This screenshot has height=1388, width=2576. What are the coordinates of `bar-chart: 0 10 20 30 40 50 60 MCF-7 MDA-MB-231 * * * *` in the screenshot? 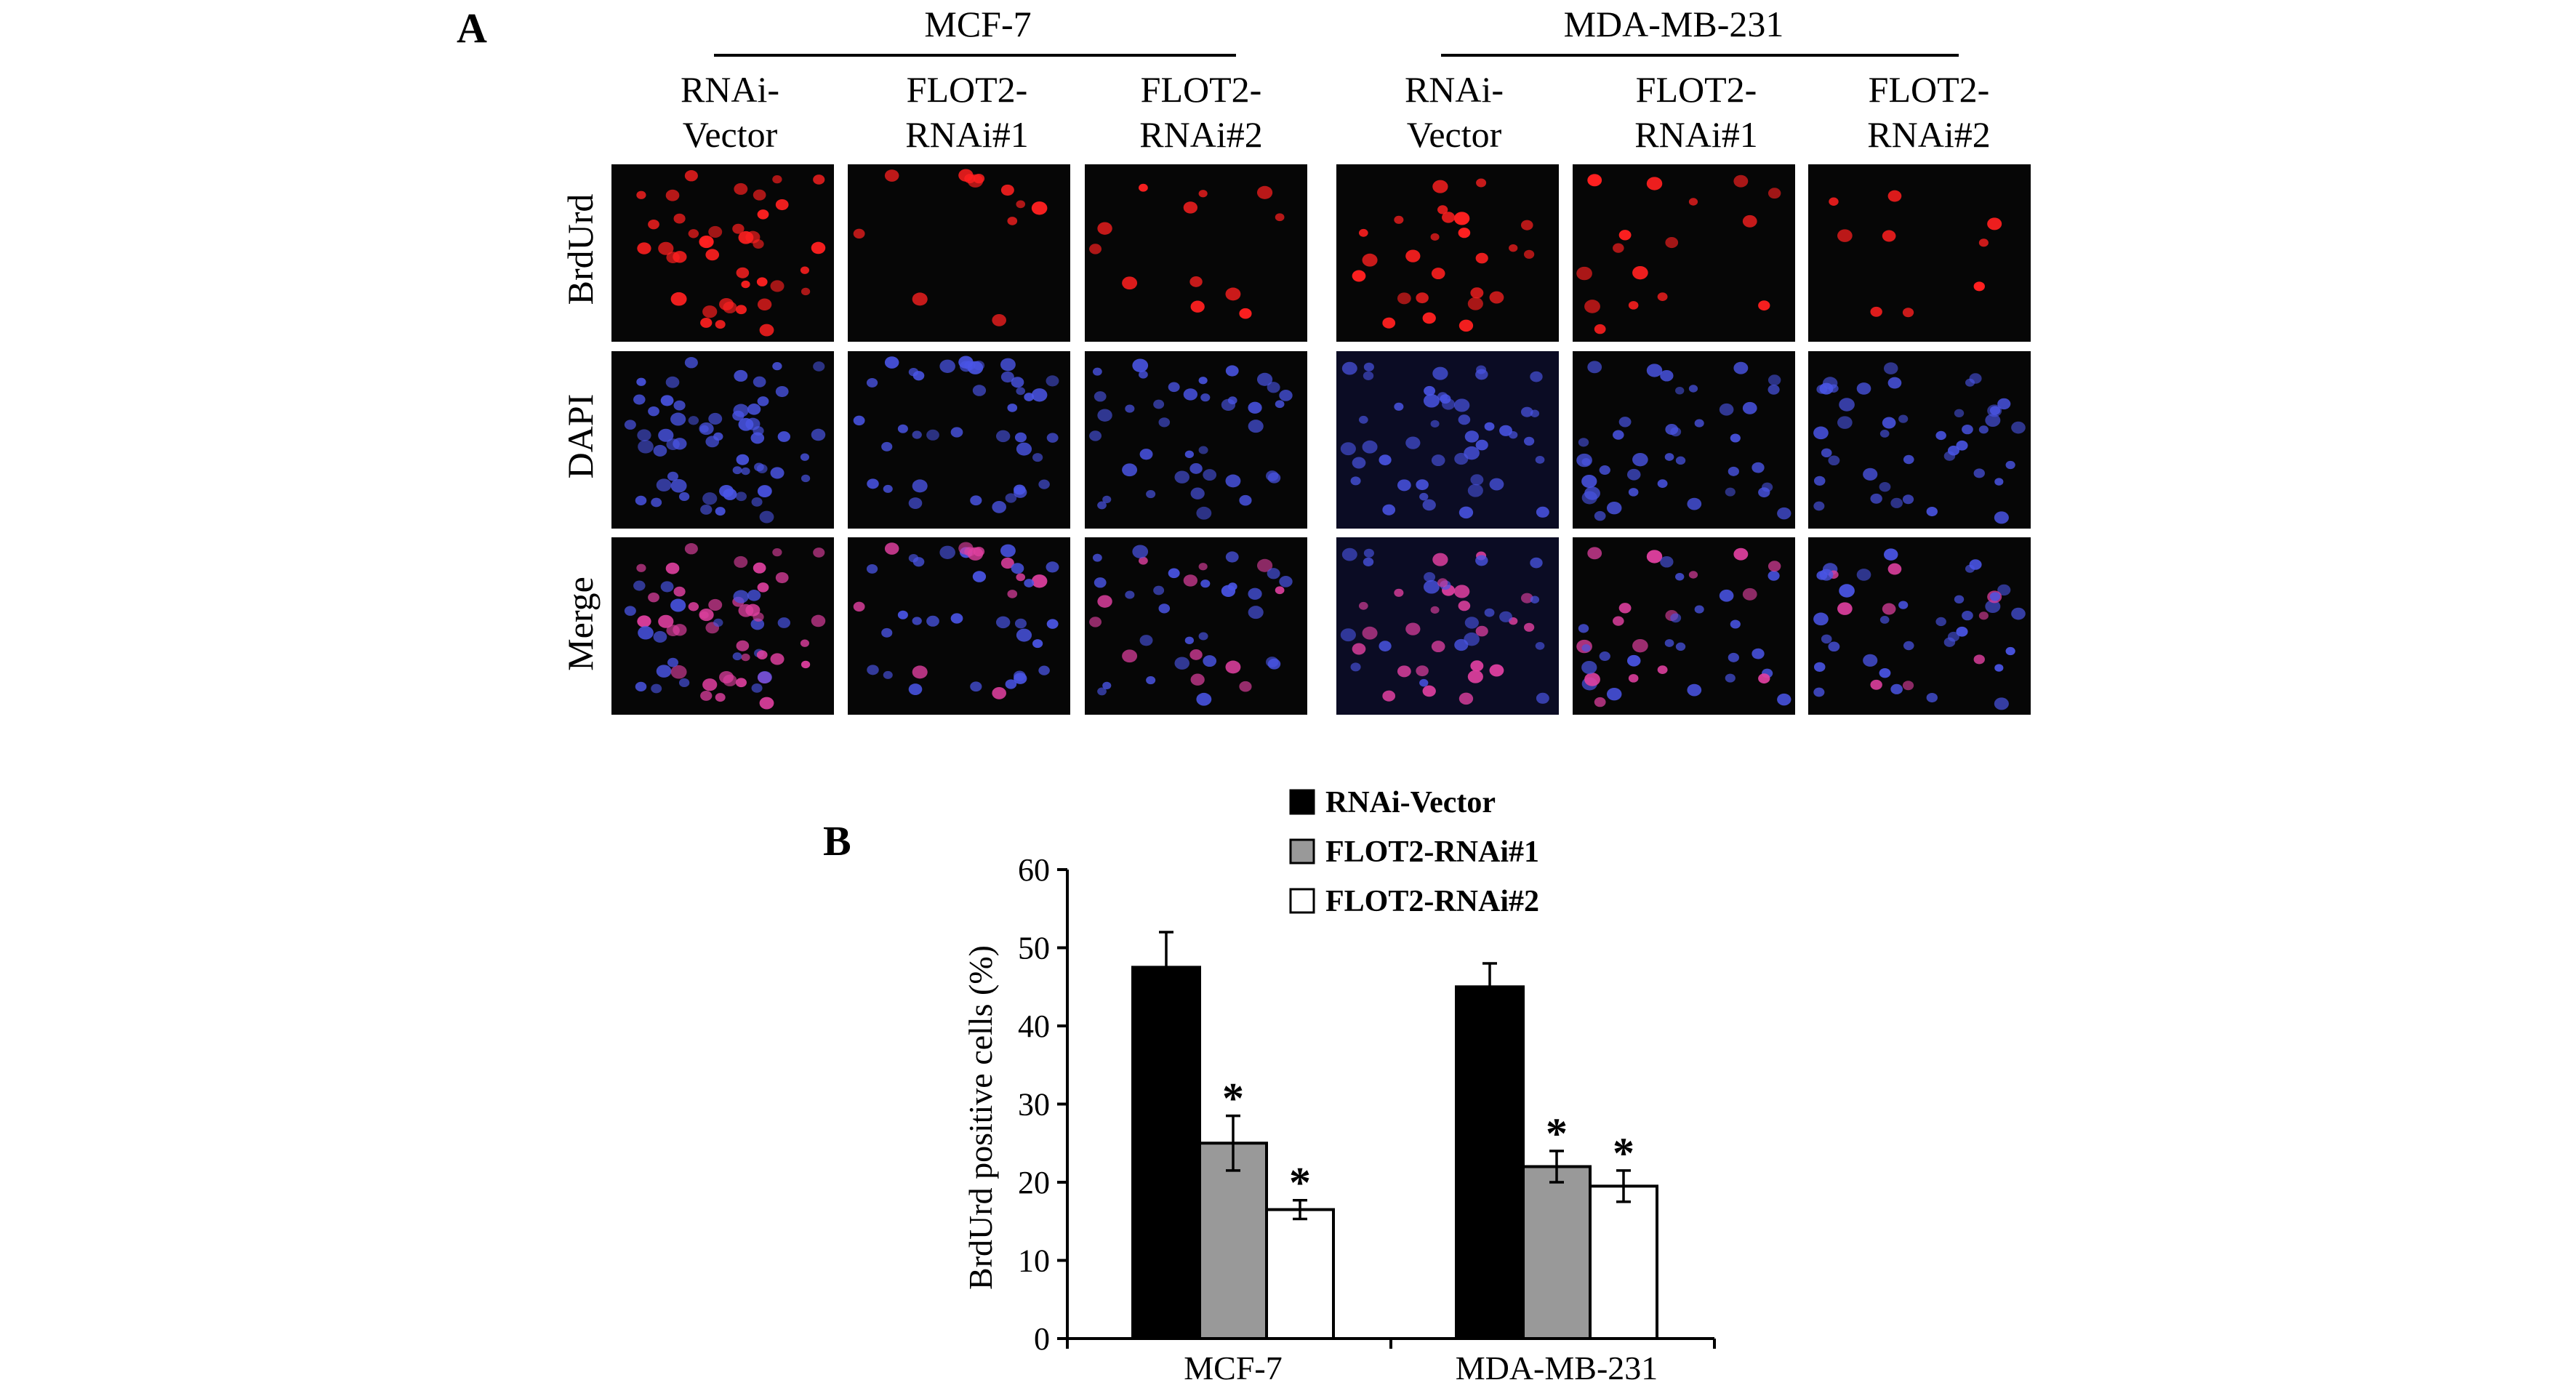 It's located at (1367, 1120).